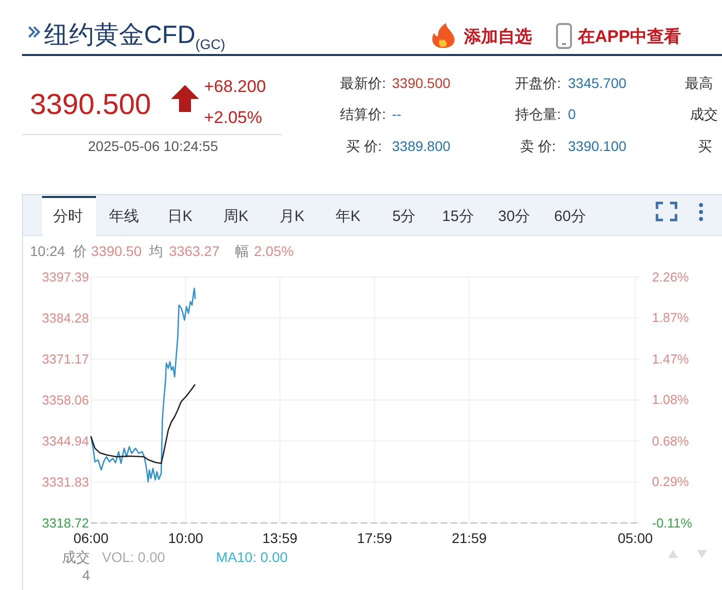 The image size is (722, 590). What do you see at coordinates (186, 538) in the screenshot?
I see `x-tick-label: 10:00` at bounding box center [186, 538].